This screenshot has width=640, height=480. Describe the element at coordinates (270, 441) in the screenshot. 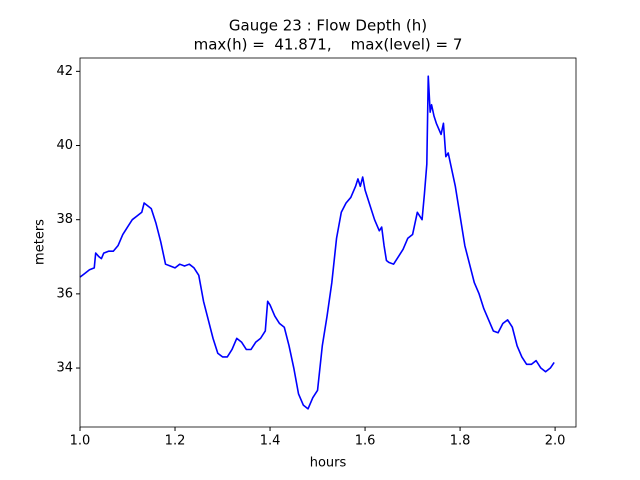

I see `x-tick-label: 1.4` at that location.